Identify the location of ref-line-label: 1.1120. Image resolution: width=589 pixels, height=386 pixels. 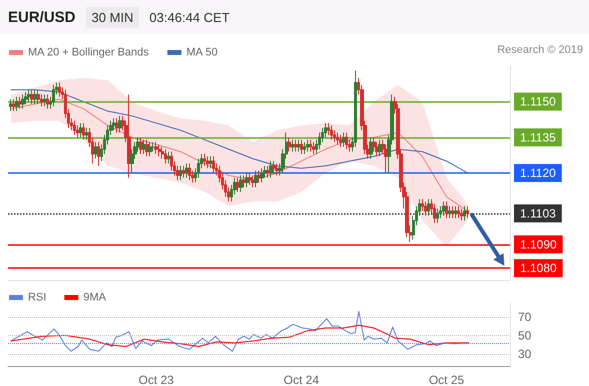
(538, 173).